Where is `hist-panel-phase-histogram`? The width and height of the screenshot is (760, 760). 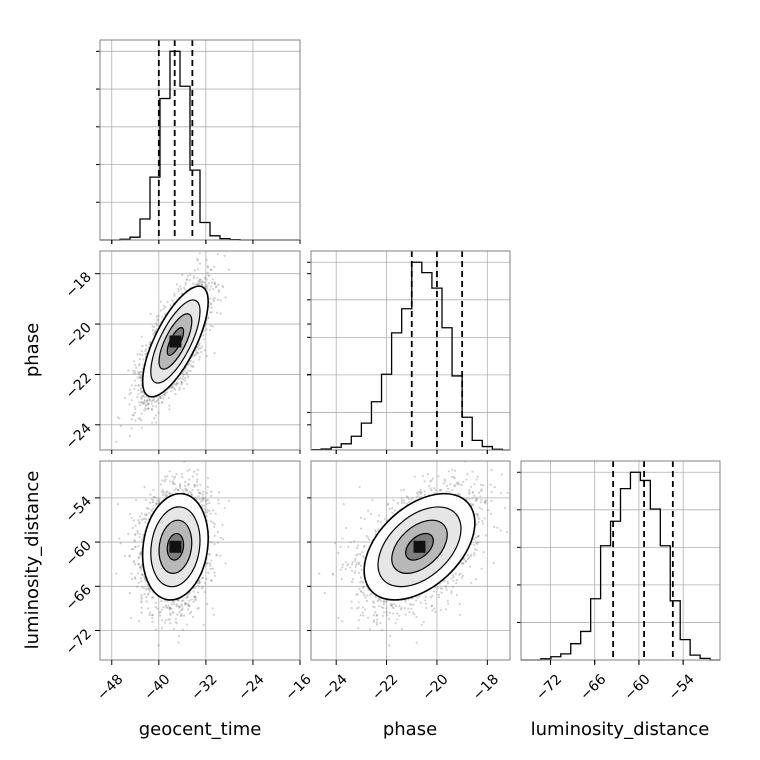
hist-panel-phase-histogram is located at coordinates (410, 356).